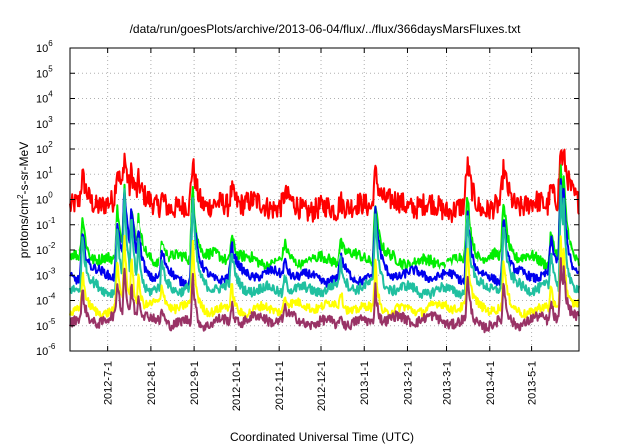  I want to click on y-tick-exponent: 5, so click(50, 68).